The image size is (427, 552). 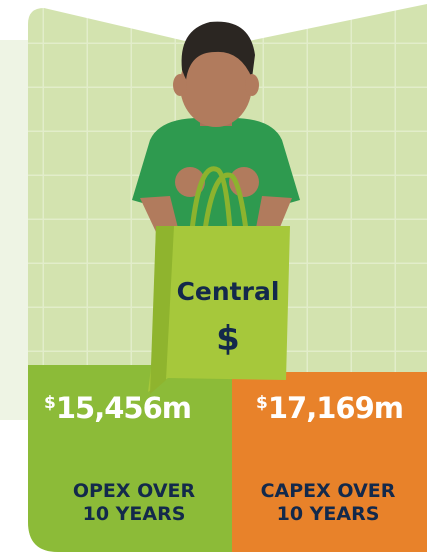 I want to click on caption-line: OPEX OVER, so click(x=134, y=491).